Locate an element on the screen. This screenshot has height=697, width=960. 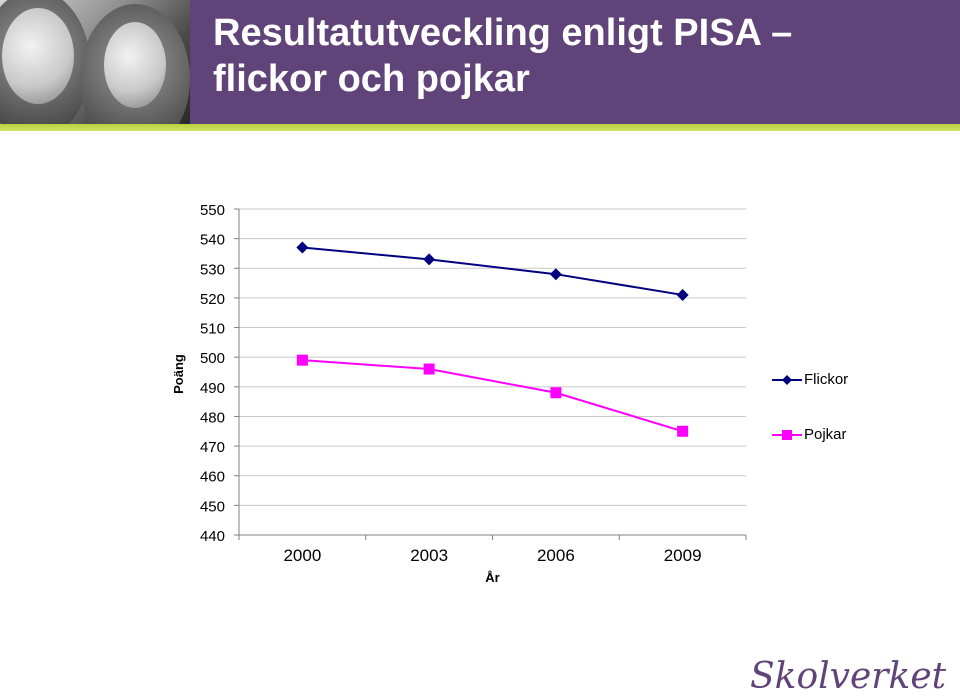
y-tick-label: 480 is located at coordinates (212, 417).